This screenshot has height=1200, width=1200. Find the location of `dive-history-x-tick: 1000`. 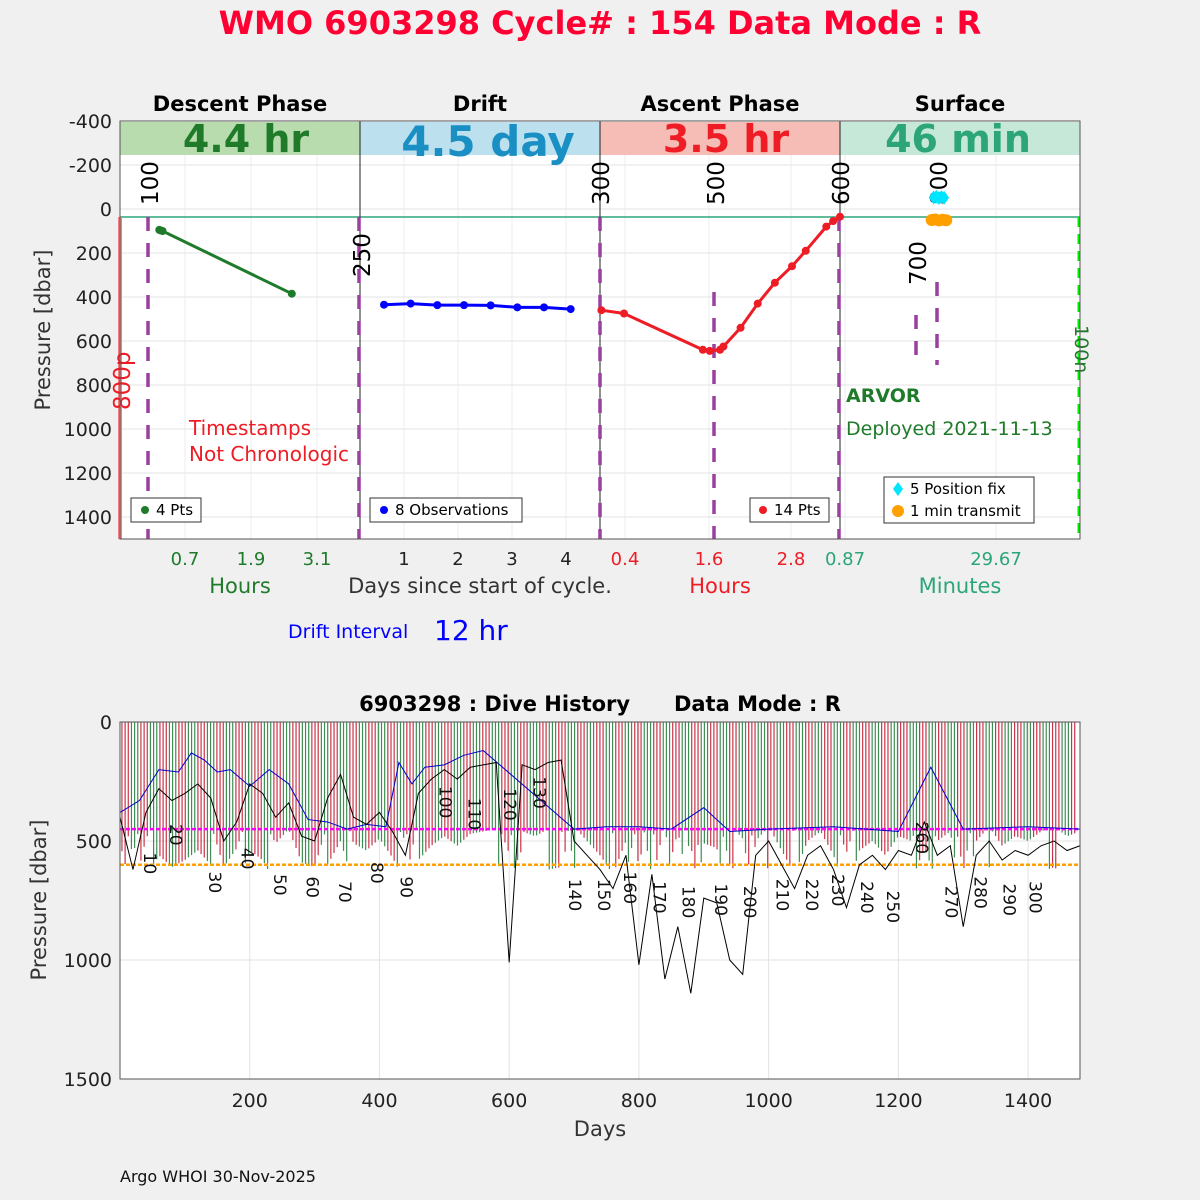

dive-history-x-tick: 1000 is located at coordinates (768, 1101).